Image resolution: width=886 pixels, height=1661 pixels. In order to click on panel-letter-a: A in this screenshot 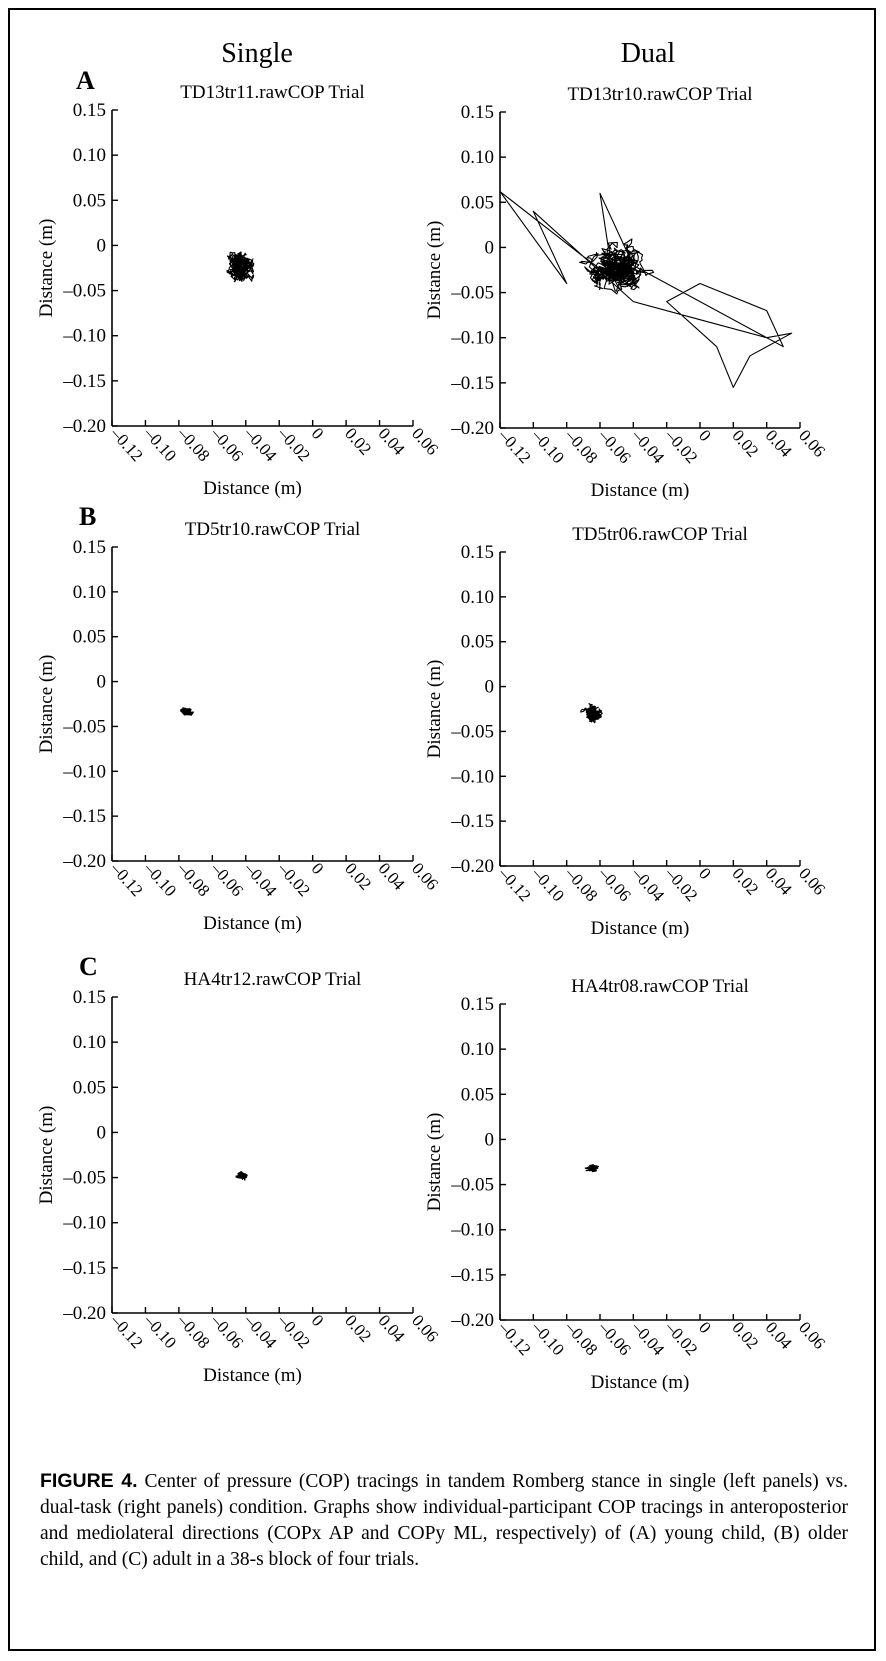, I will do `click(85, 80)`.